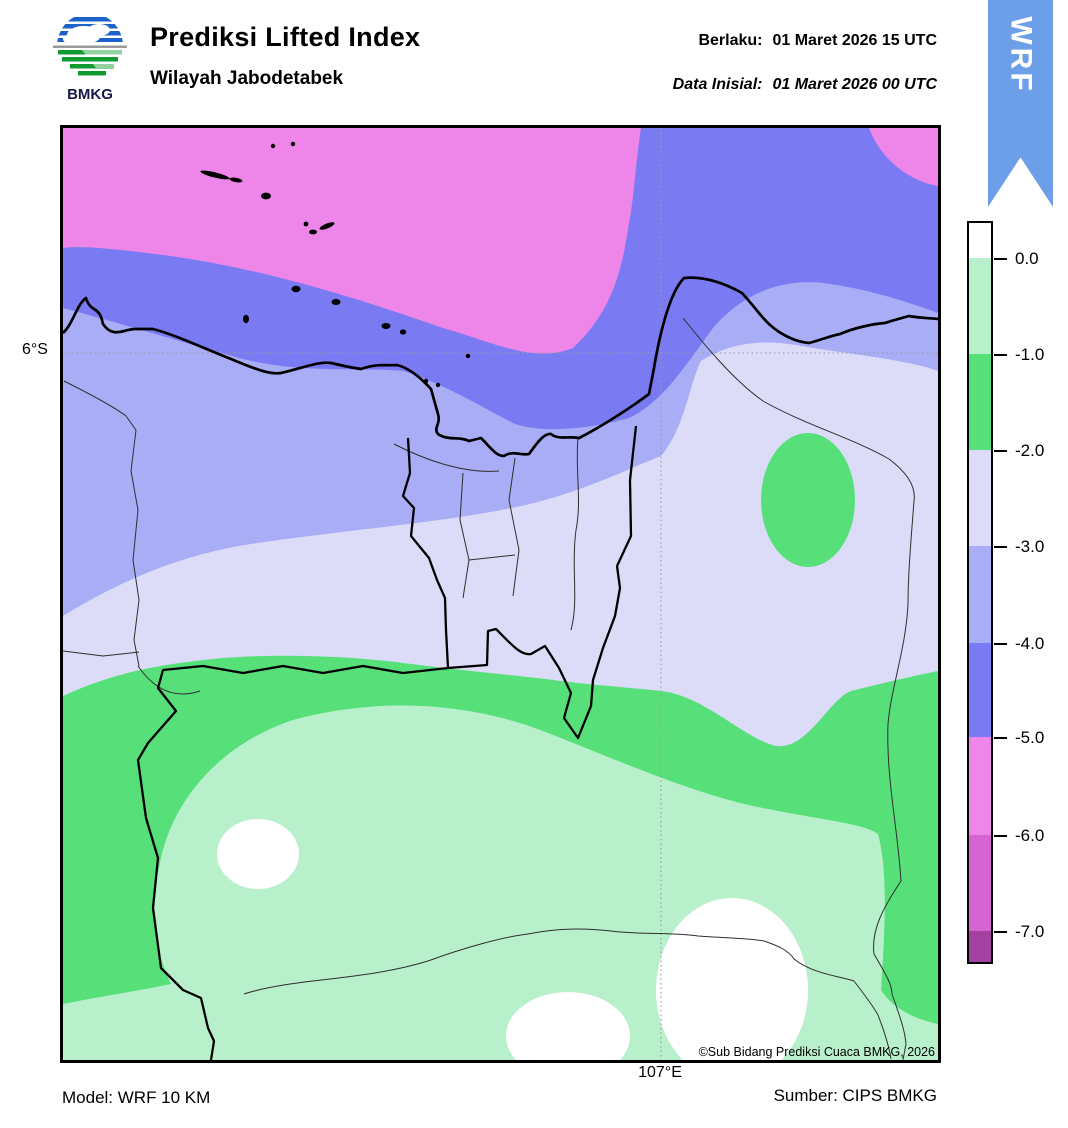 The height and width of the screenshot is (1128, 1068). Describe the element at coordinates (1021, 55) in the screenshot. I see `wrf-ribbon-label: WRF` at that location.